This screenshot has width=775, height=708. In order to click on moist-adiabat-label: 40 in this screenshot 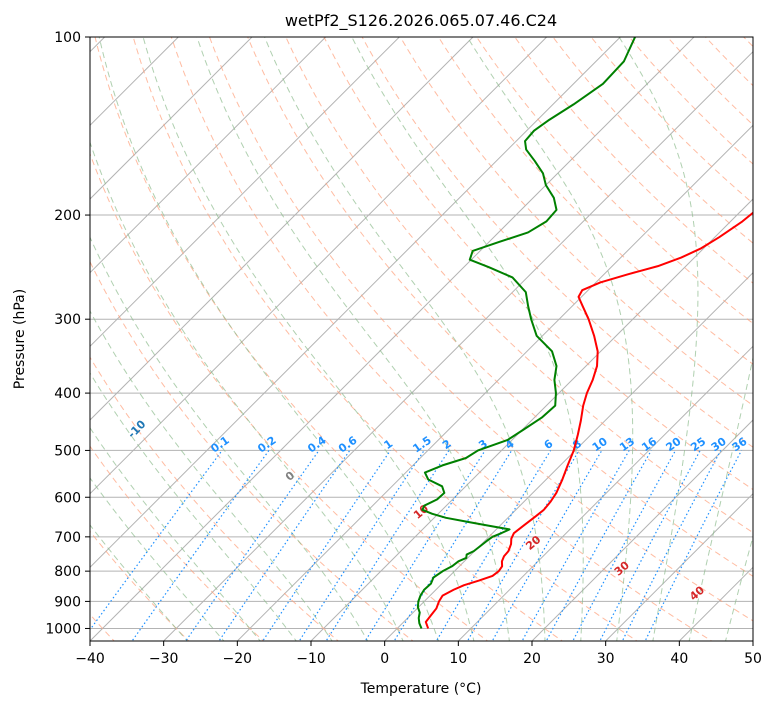, I will do `click(697, 593)`.